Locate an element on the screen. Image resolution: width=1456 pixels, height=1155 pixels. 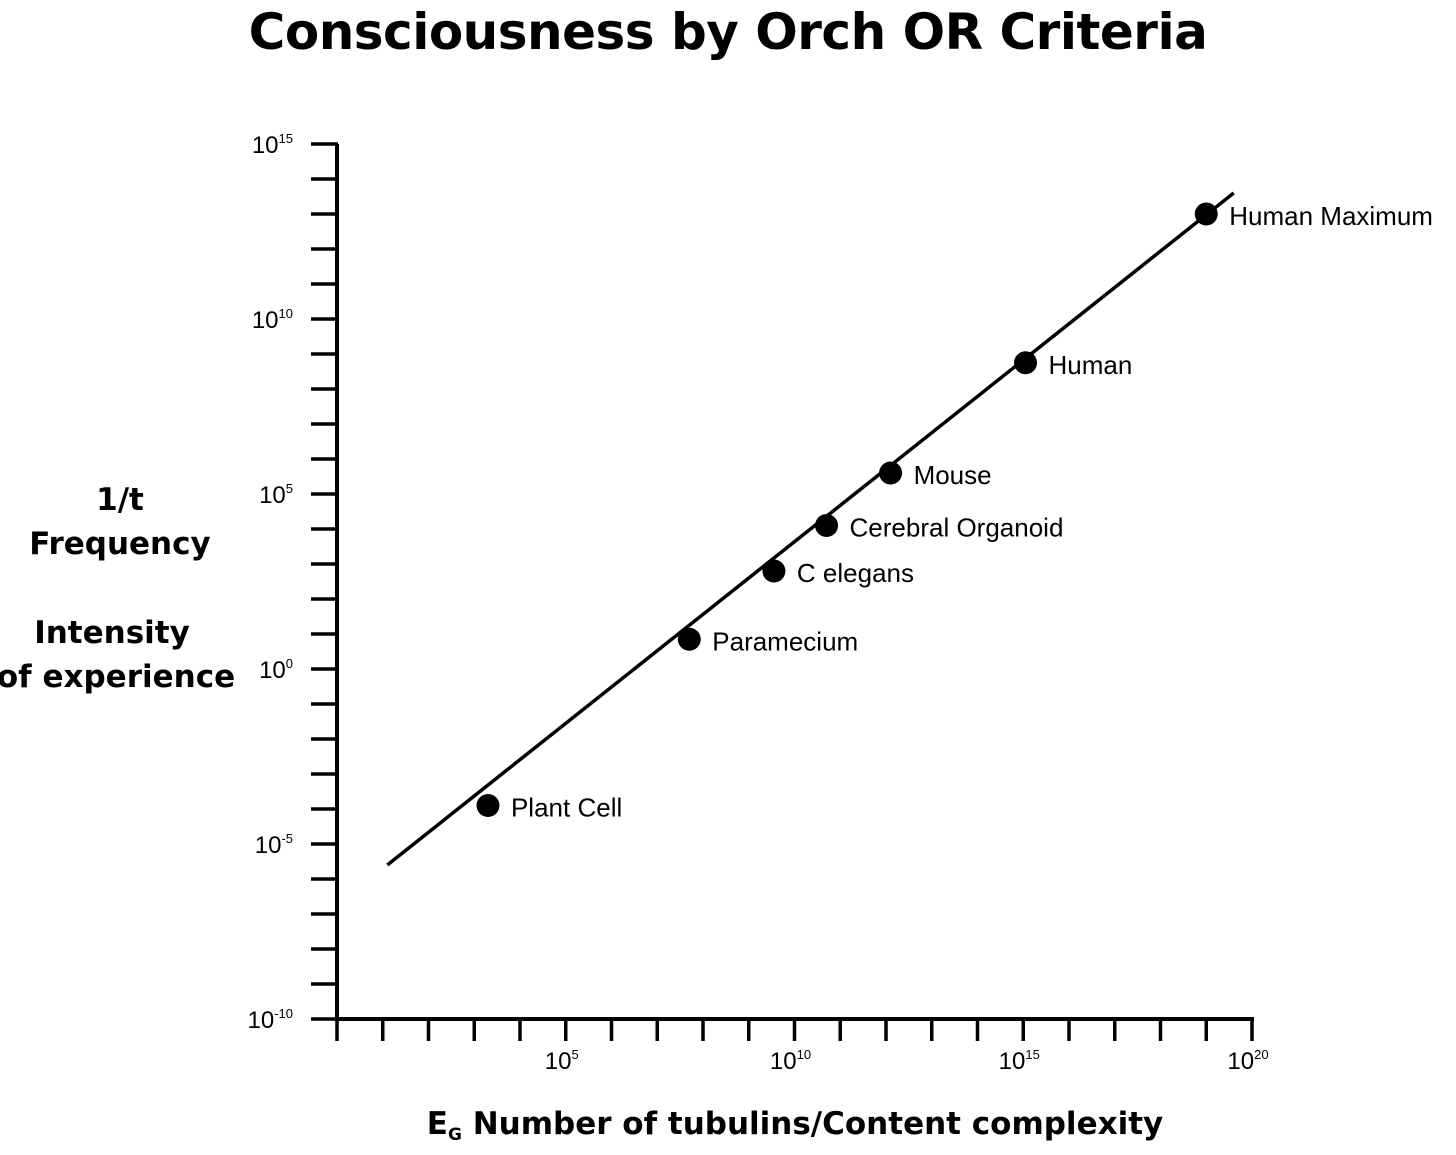
x-tick-label: 1020 is located at coordinates (1247, 1061).